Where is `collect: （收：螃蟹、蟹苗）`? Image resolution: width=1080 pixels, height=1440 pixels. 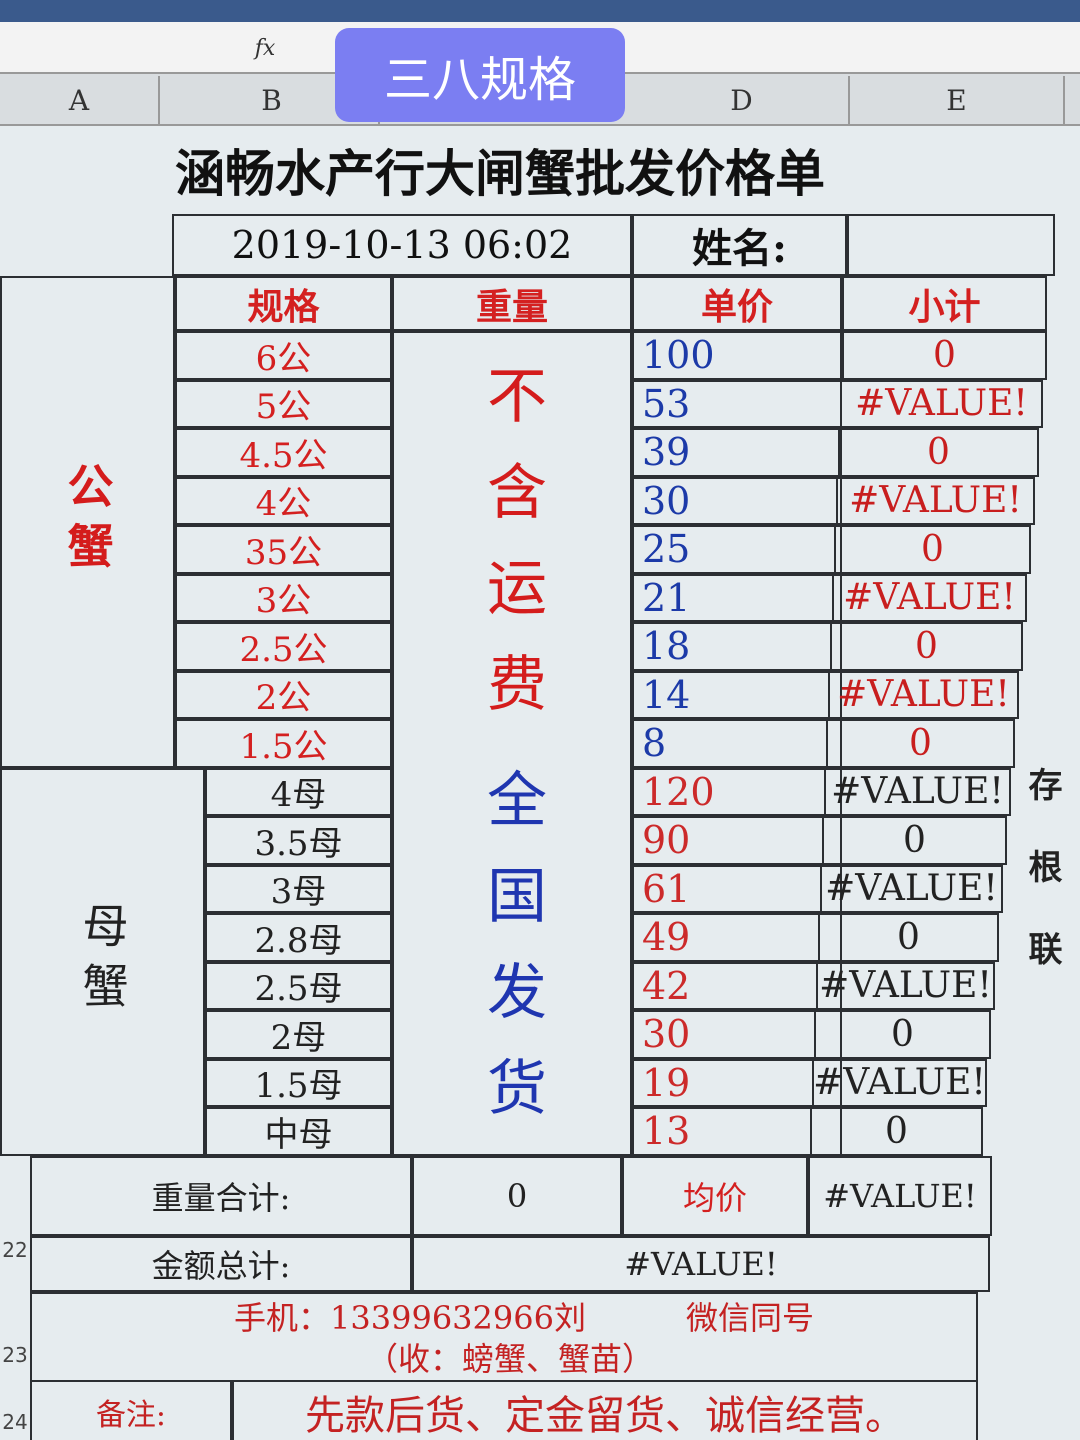 collect: （收：螃蟹、蟹苗） is located at coordinates (509, 1358).